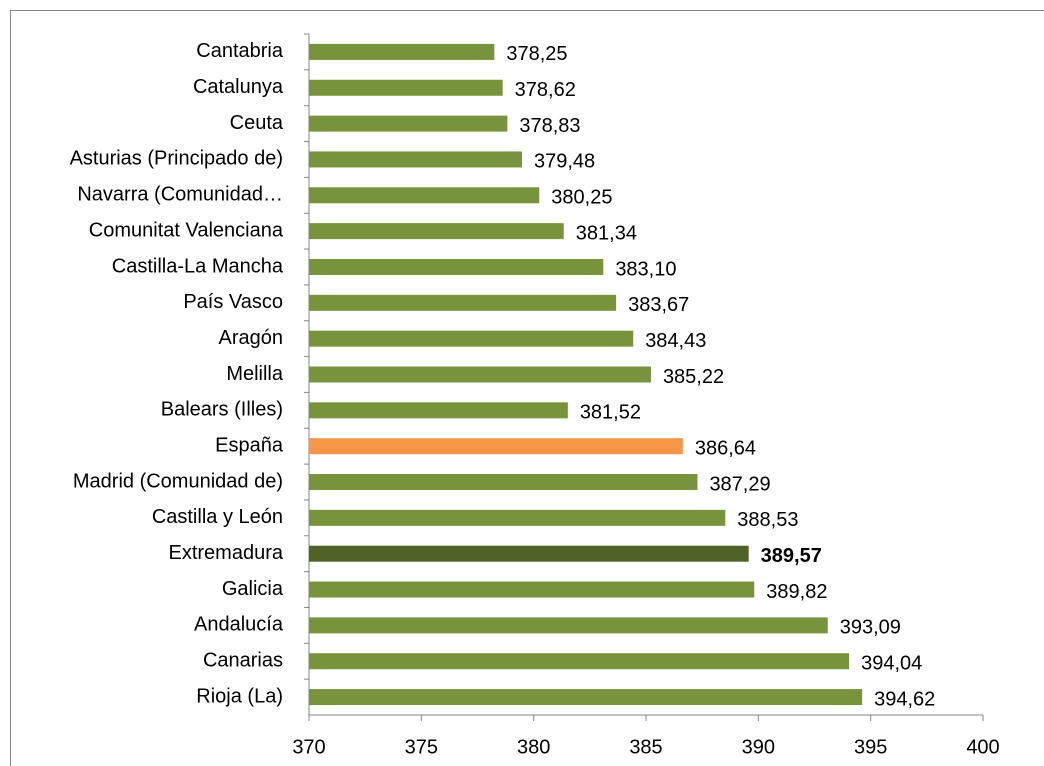 This screenshot has width=1044, height=766. What do you see at coordinates (249, 445) in the screenshot?
I see `y-tick-label: España` at bounding box center [249, 445].